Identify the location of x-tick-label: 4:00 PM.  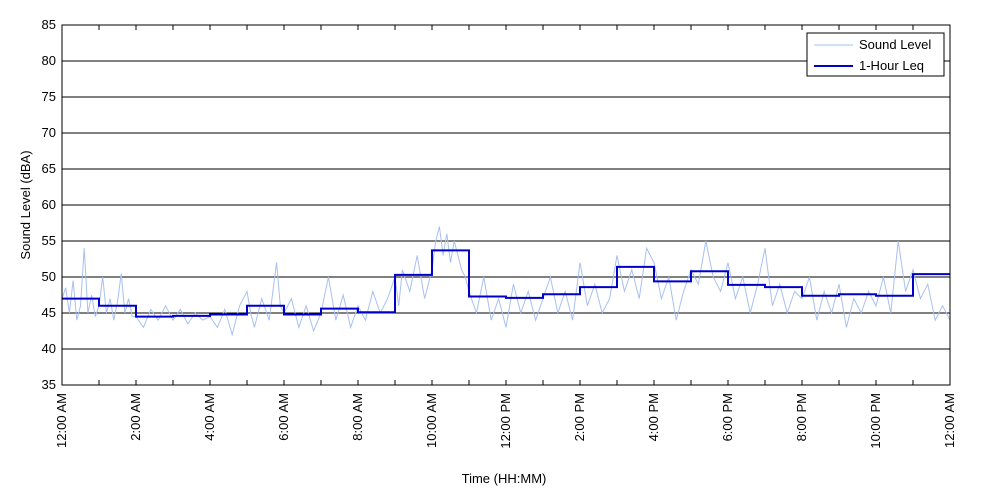
(653, 417).